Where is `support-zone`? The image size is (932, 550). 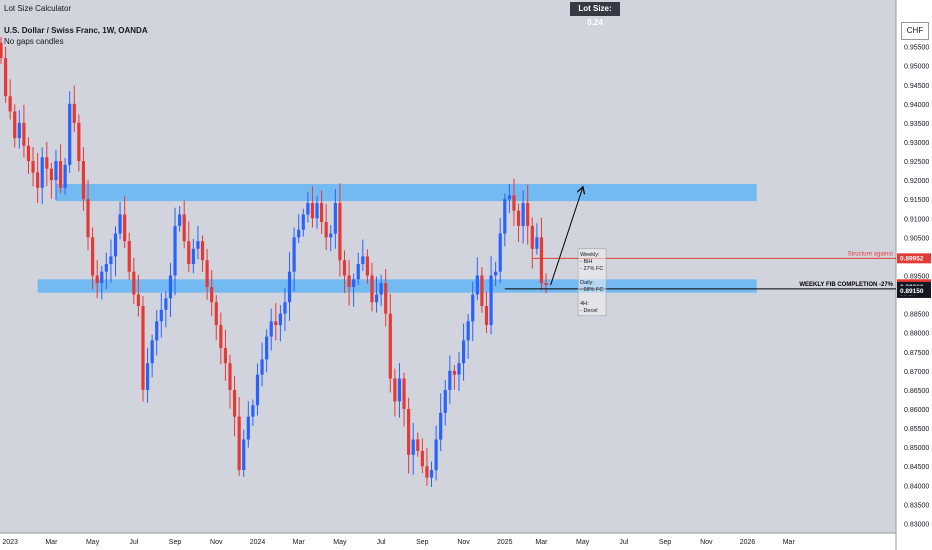
support-zone is located at coordinates (397, 286).